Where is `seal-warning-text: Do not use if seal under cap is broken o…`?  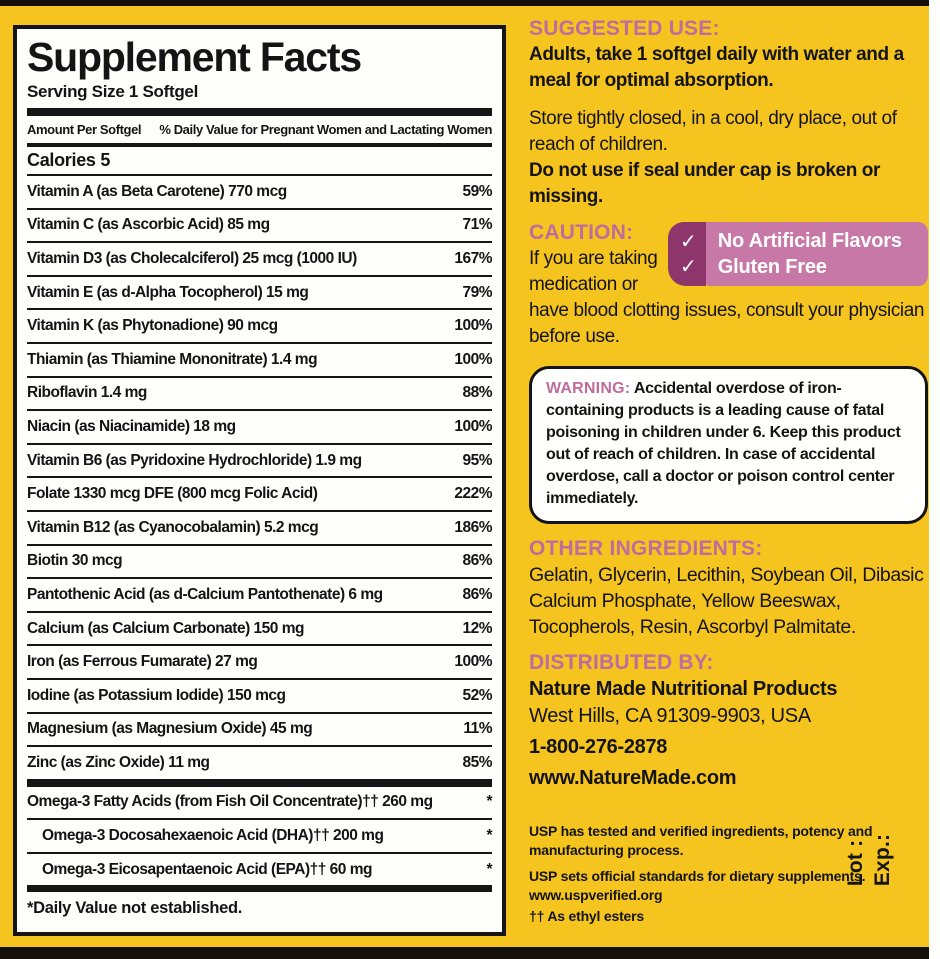
seal-warning-text: Do not use if seal under cap is broken o… is located at coordinates (705, 183).